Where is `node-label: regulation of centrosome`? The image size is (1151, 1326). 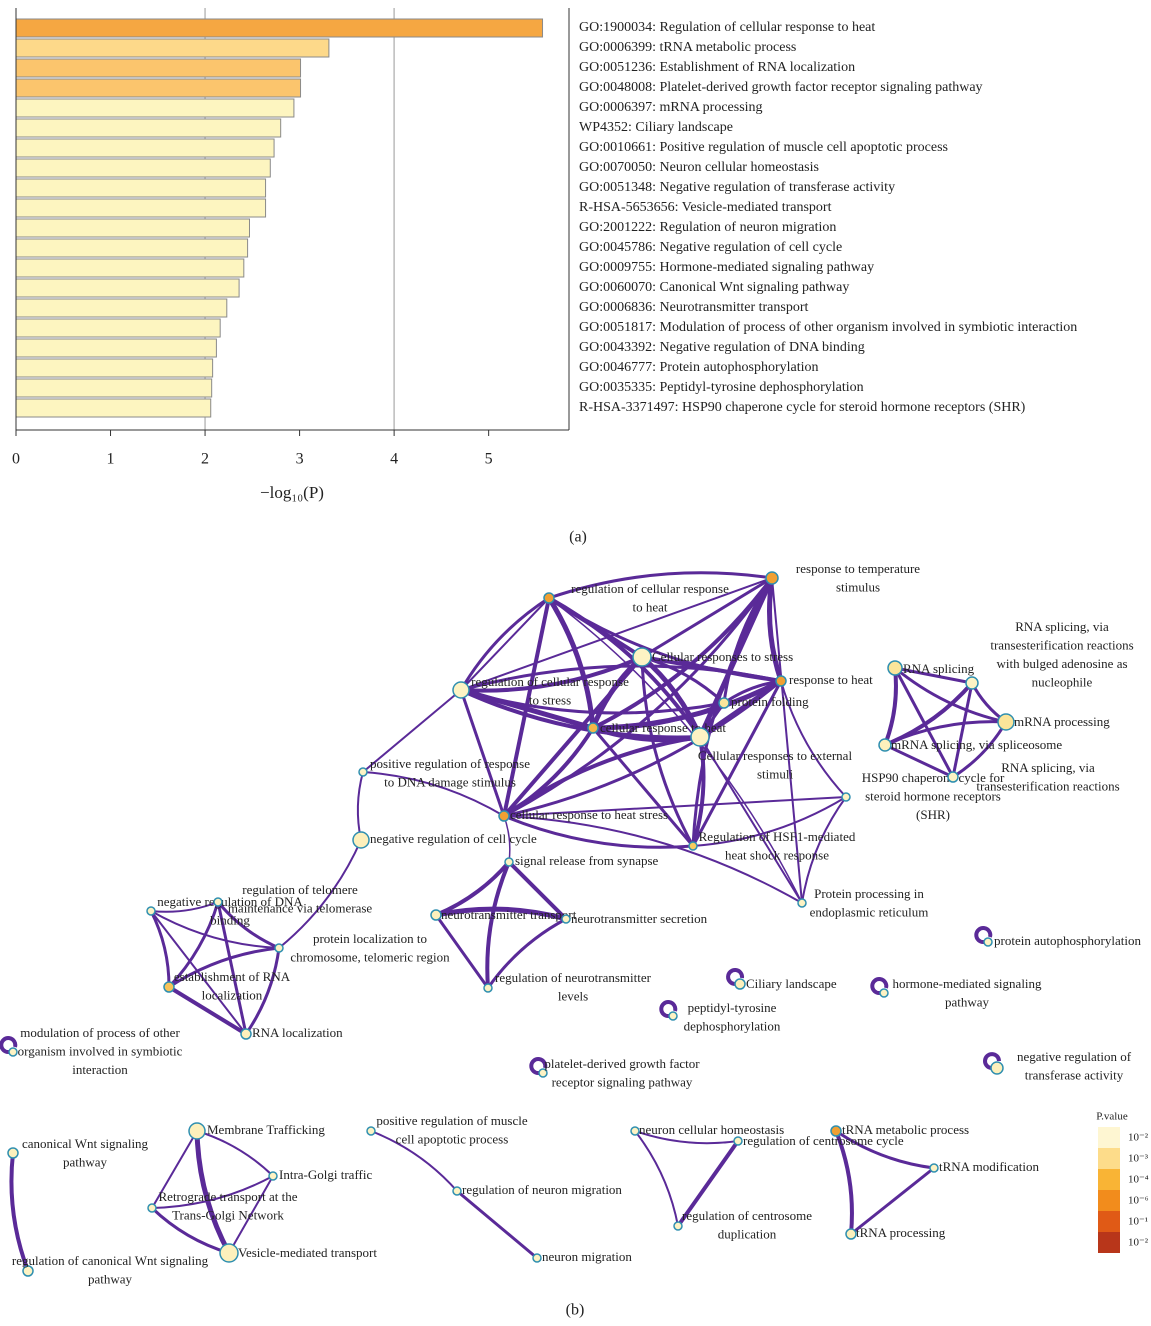 node-label: regulation of centrosome is located at coordinates (747, 1215).